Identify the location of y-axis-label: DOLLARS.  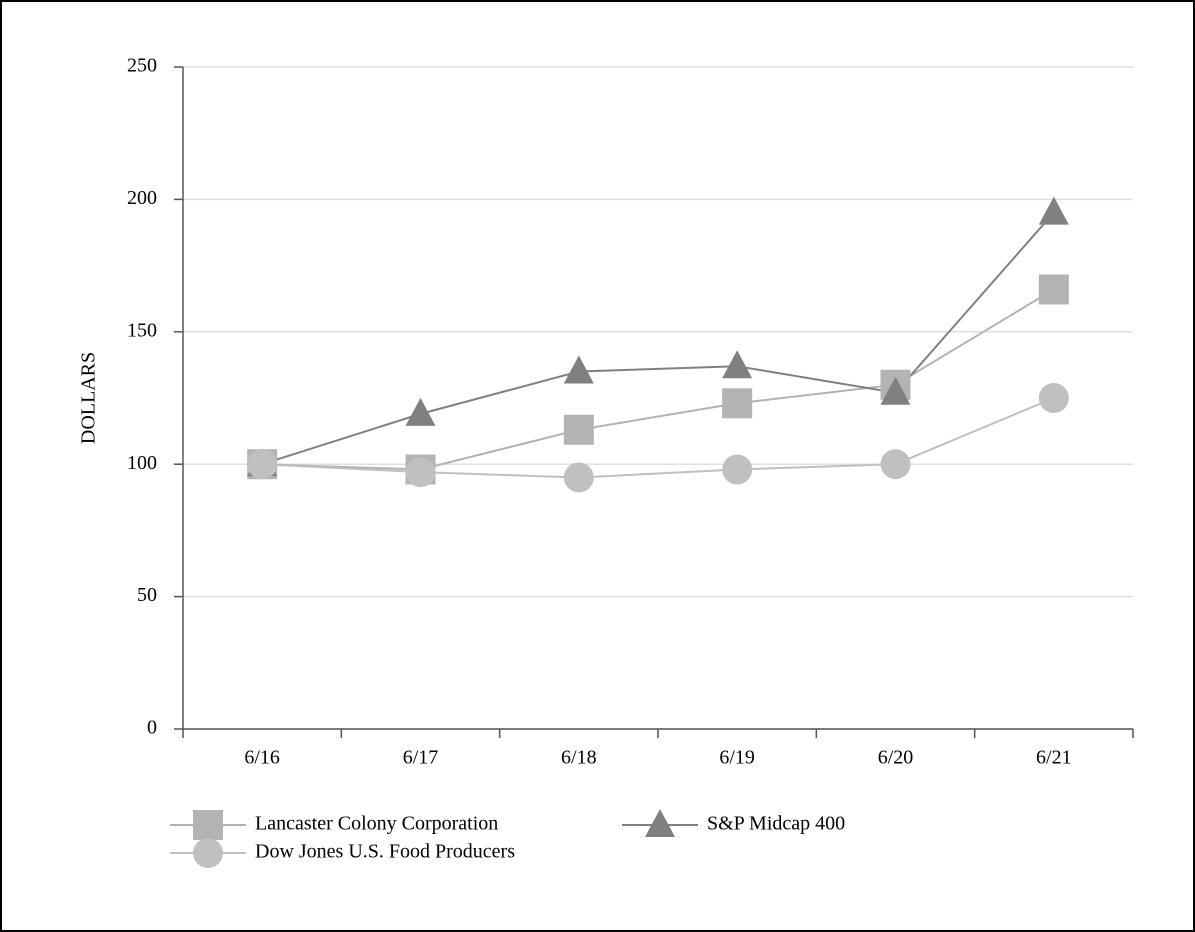
(89, 398).